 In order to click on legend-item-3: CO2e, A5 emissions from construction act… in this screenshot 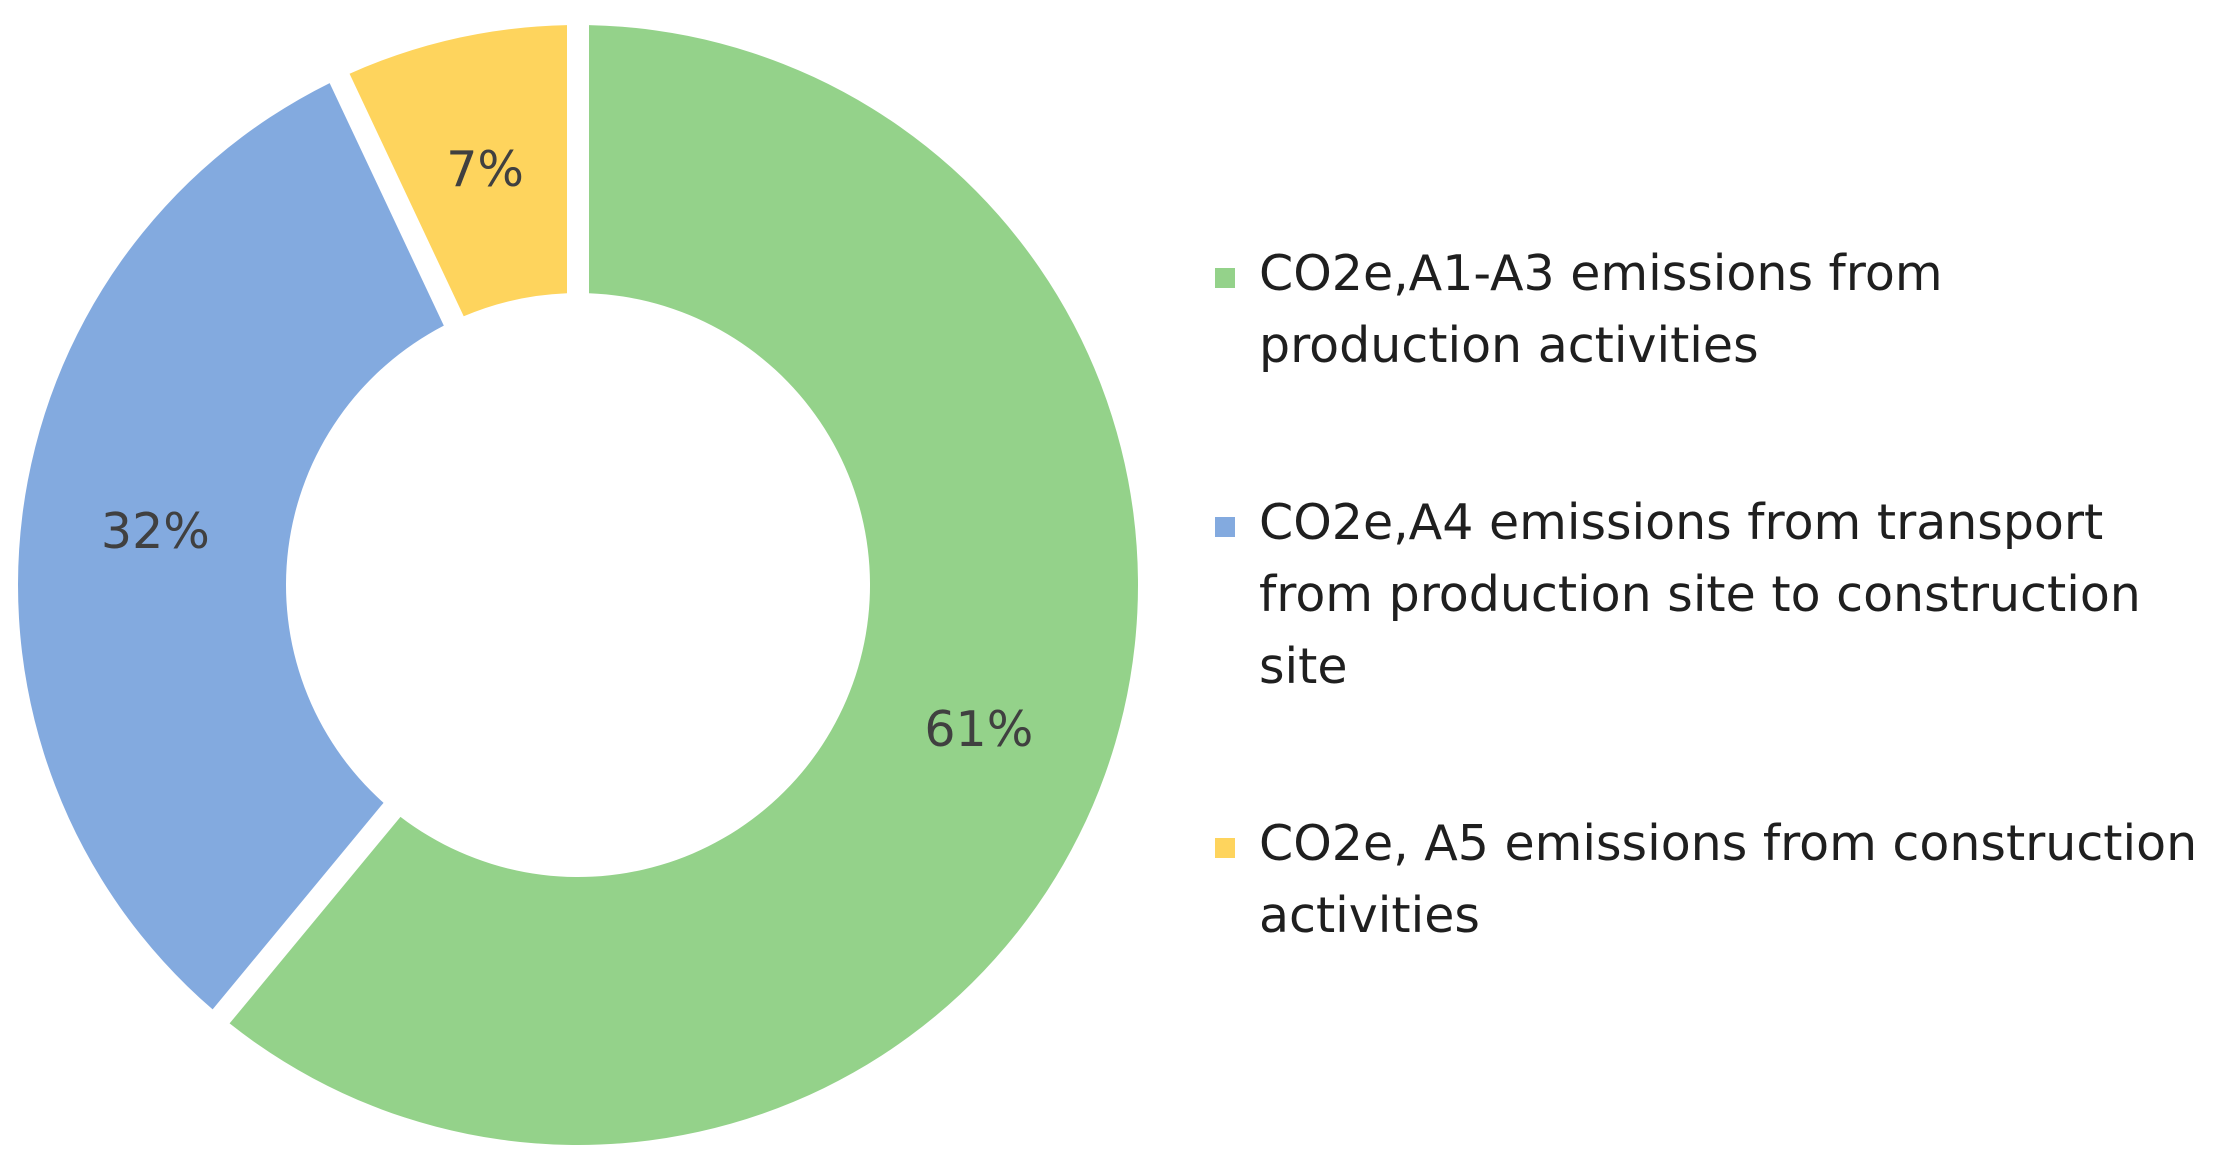, I will do `click(1715, 880)`.